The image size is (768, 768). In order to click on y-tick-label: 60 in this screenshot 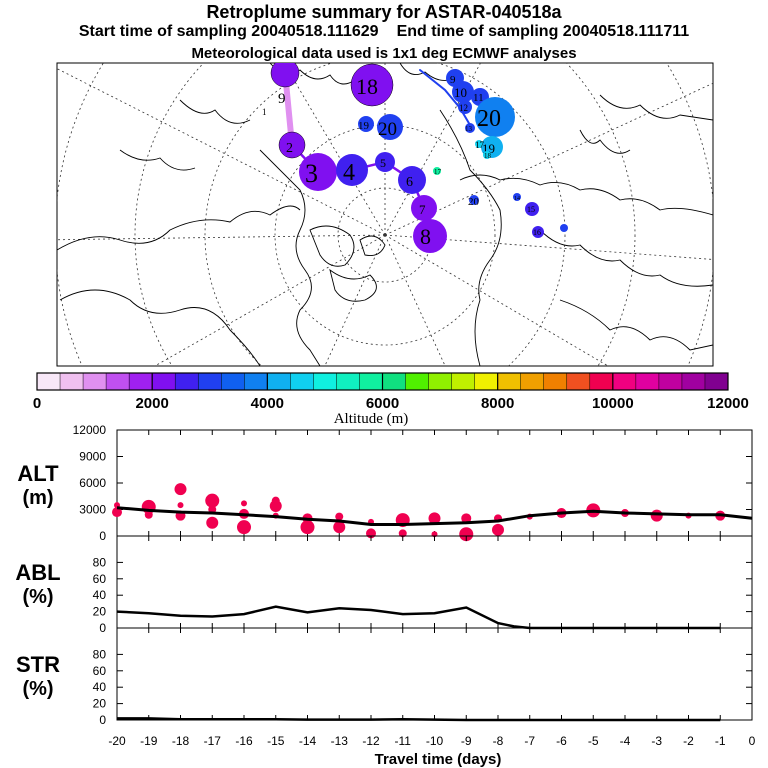, I will do `click(100, 671)`.